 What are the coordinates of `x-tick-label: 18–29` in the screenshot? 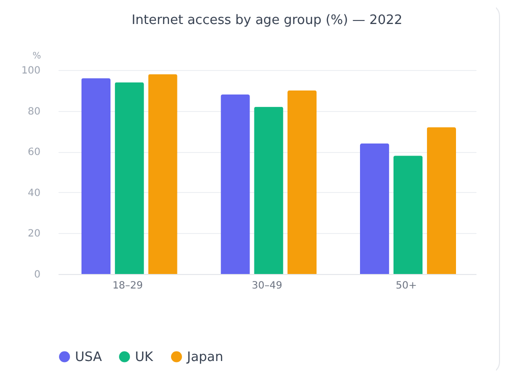 It's located at (127, 286).